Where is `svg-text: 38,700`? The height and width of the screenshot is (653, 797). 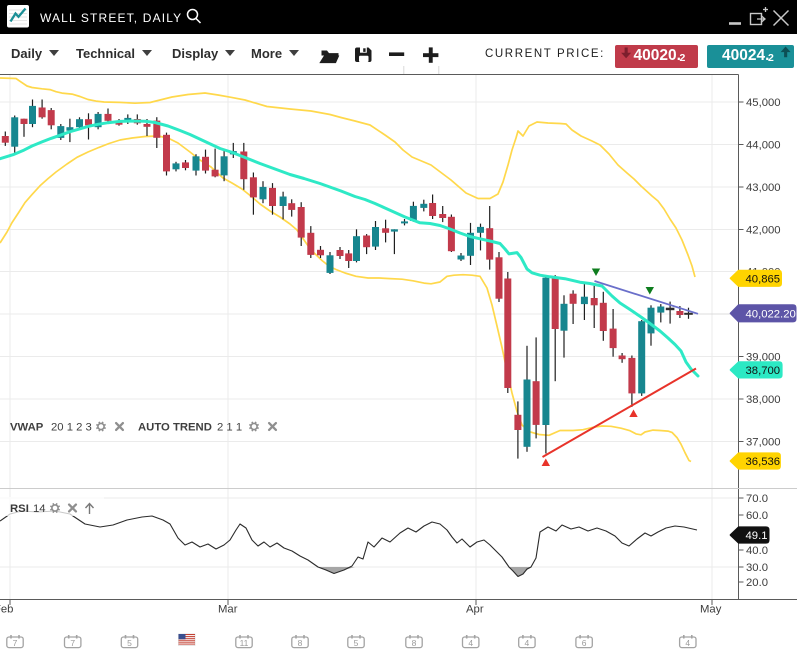 svg-text: 38,700 is located at coordinates (763, 371).